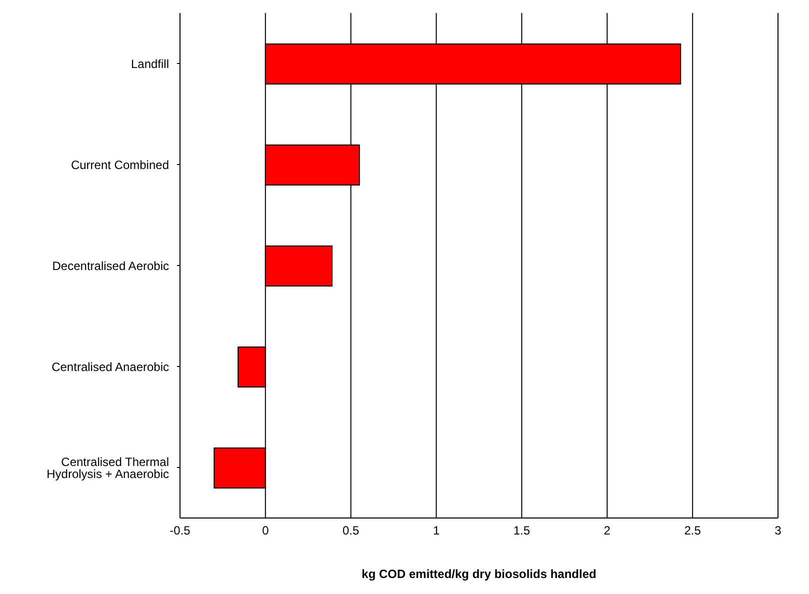 This screenshot has height=594, width=809. Describe the element at coordinates (110, 265) in the screenshot. I see `y-tick-label: Decentralised Aerobic` at that location.